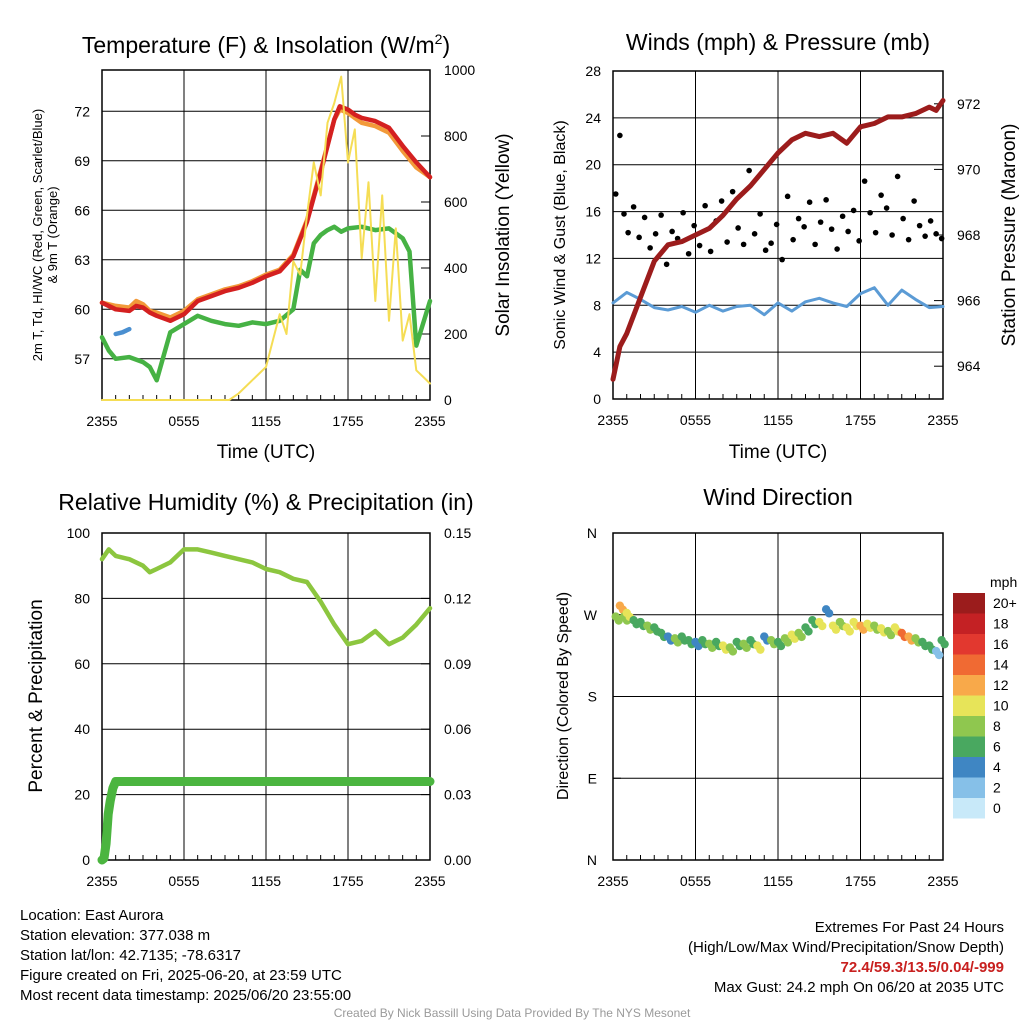 Image resolution: width=1024 pixels, height=1024 pixels. I want to click on extremes-title: Extremes For Past 24 Hours, so click(909, 927).